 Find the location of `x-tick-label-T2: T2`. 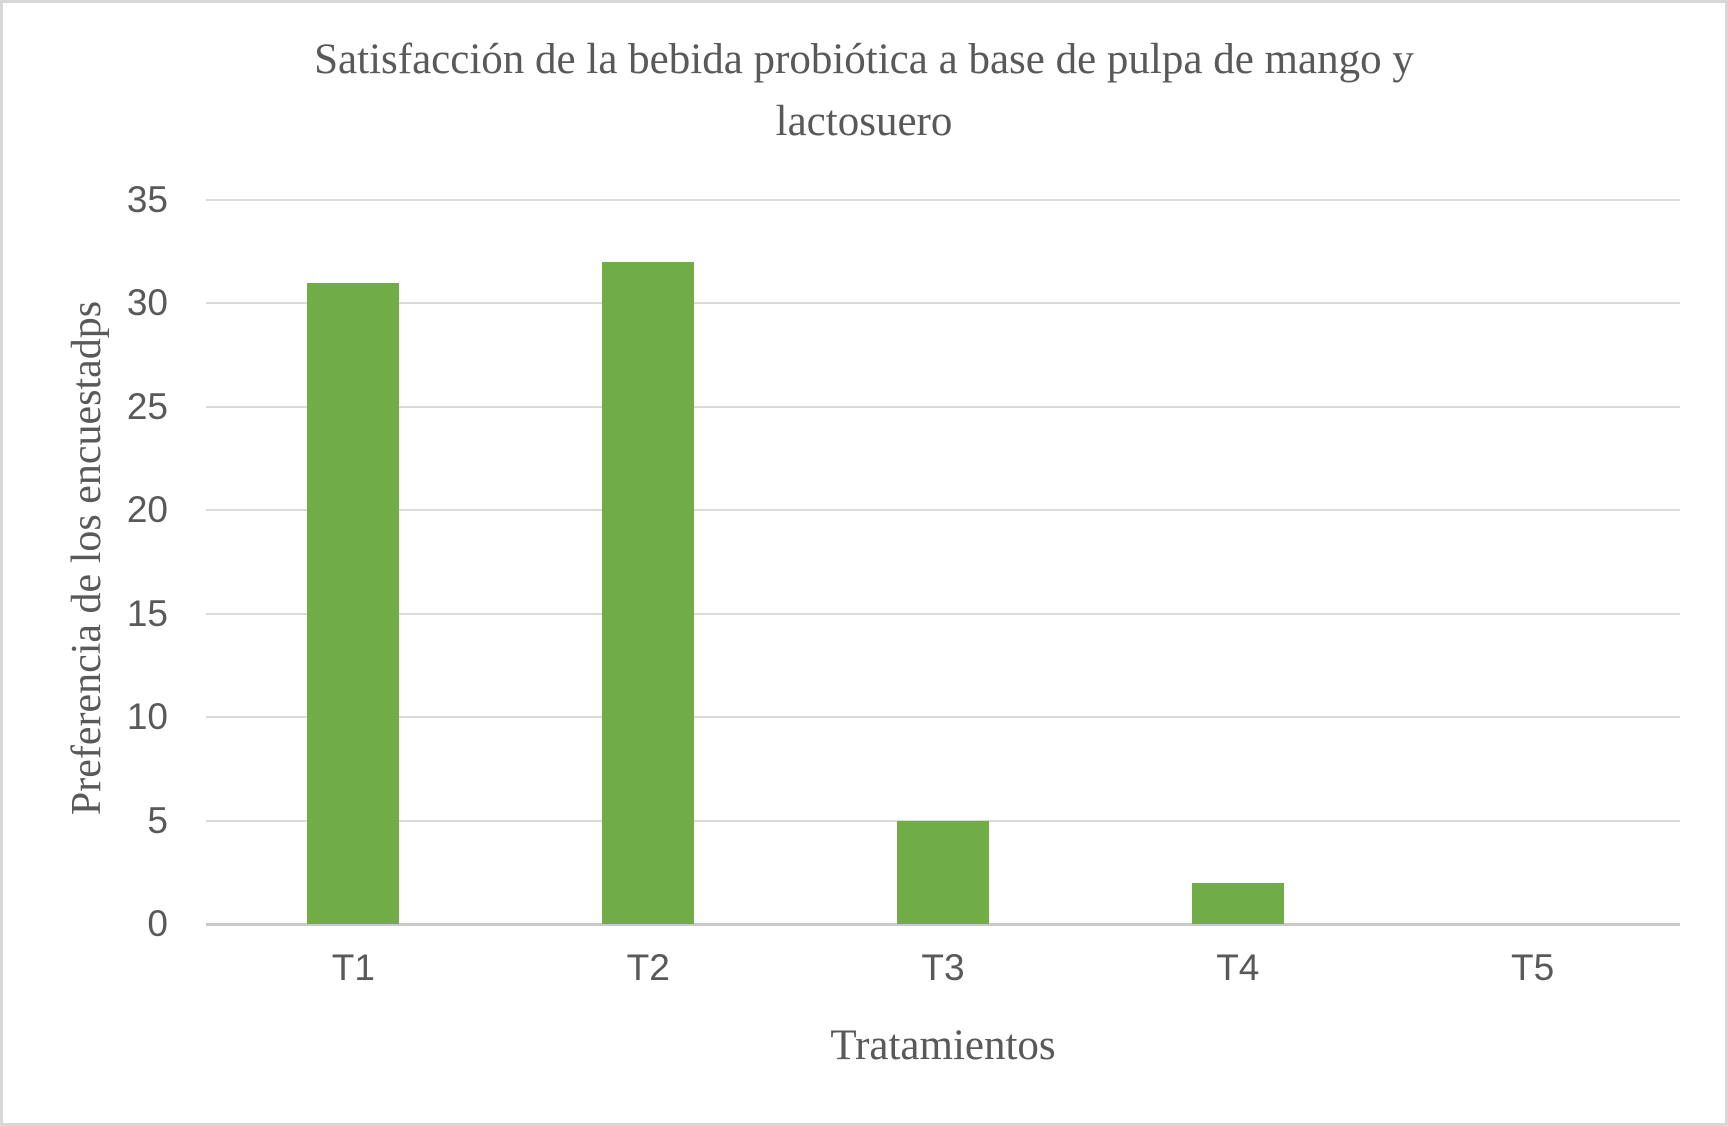

x-tick-label-T2: T2 is located at coordinates (648, 967).